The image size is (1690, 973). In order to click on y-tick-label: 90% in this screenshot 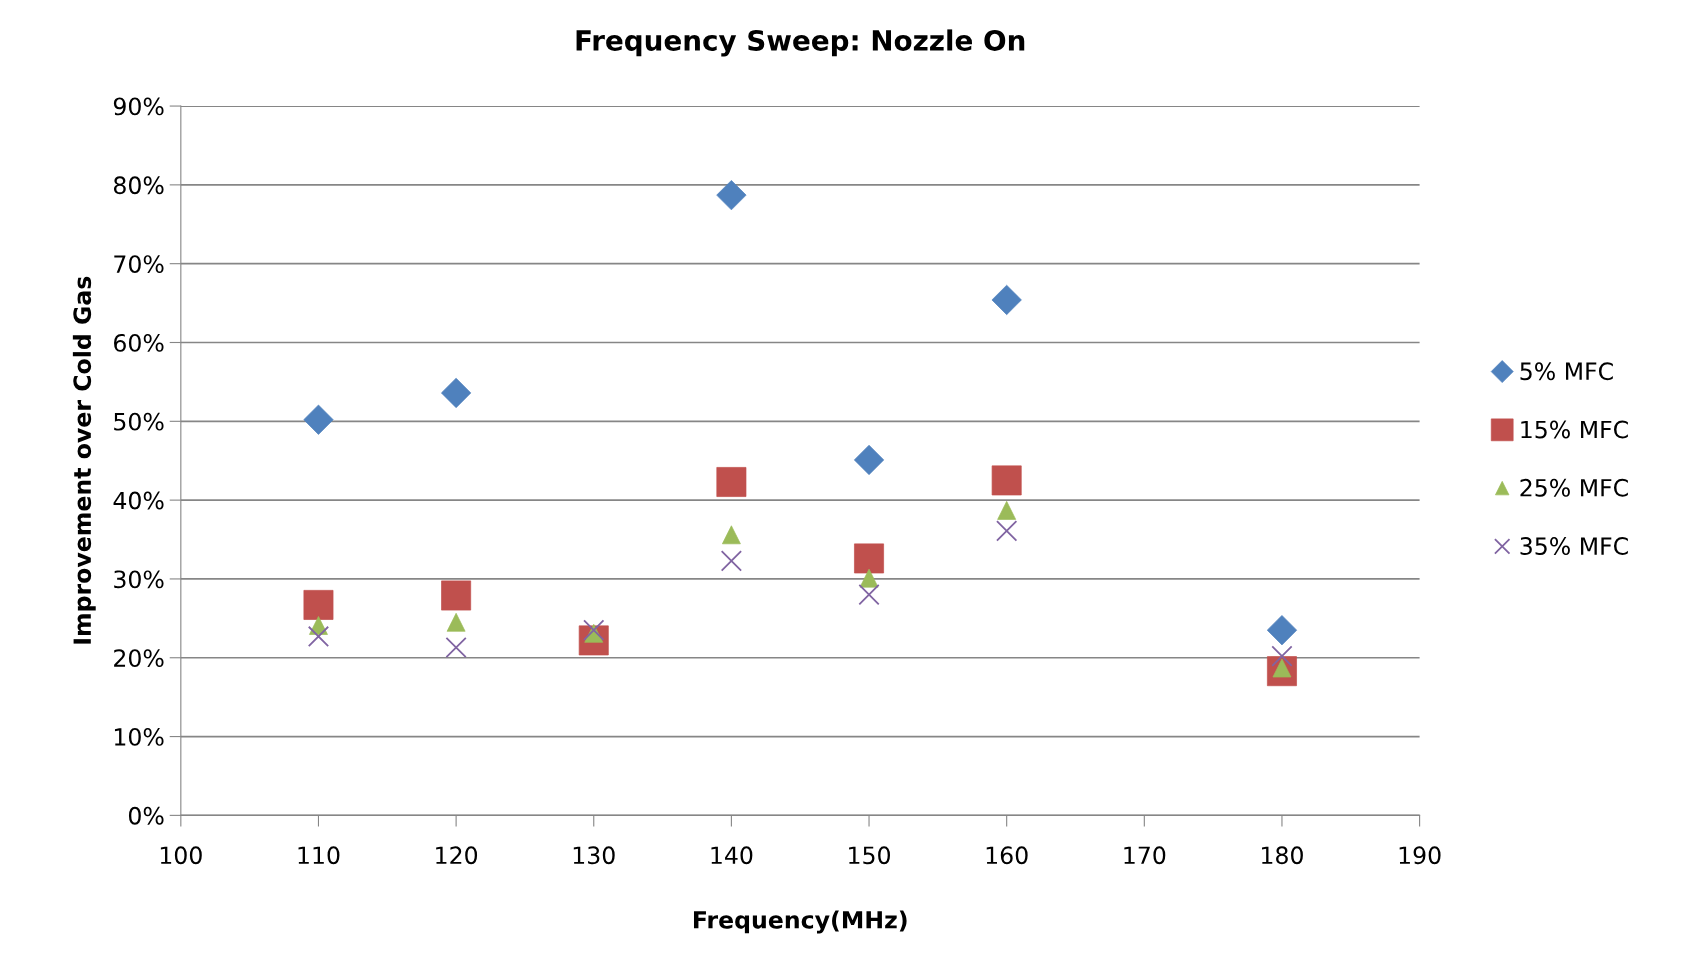, I will do `click(138, 106)`.